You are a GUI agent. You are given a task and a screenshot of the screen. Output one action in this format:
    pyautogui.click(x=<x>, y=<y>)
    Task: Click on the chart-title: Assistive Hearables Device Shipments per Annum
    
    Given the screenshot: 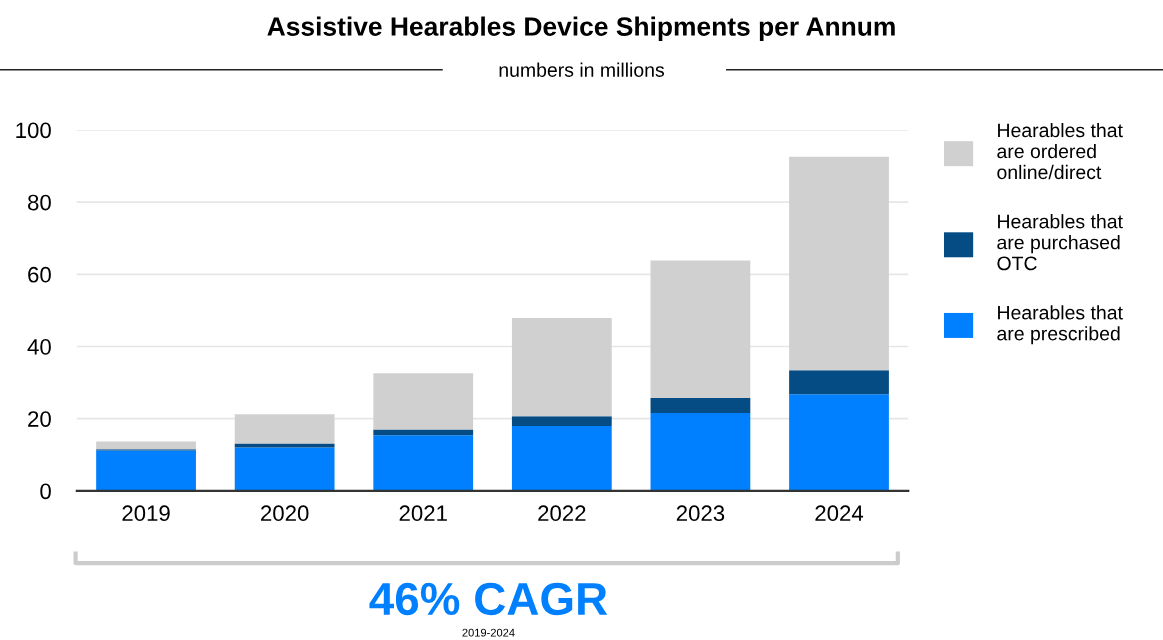 What is the action you would take?
    pyautogui.click(x=581, y=29)
    